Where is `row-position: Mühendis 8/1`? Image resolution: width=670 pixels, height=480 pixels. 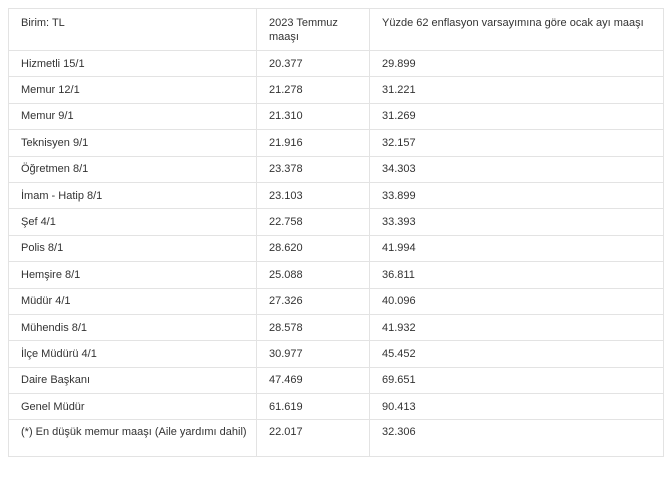
row-position: Mühendis 8/1 is located at coordinates (132, 327).